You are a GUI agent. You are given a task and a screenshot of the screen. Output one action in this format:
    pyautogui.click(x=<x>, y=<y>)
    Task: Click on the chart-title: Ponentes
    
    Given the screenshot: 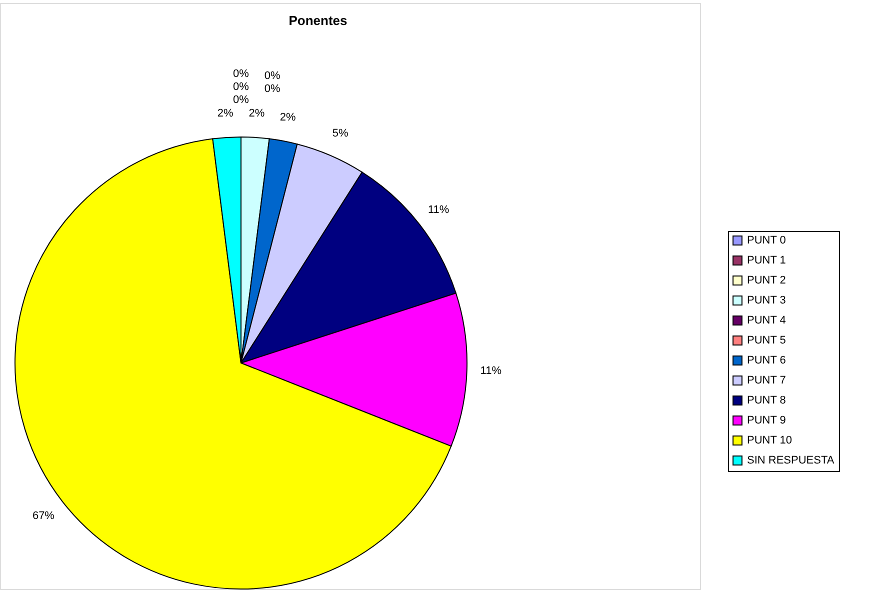 What is the action you would take?
    pyautogui.click(x=318, y=20)
    